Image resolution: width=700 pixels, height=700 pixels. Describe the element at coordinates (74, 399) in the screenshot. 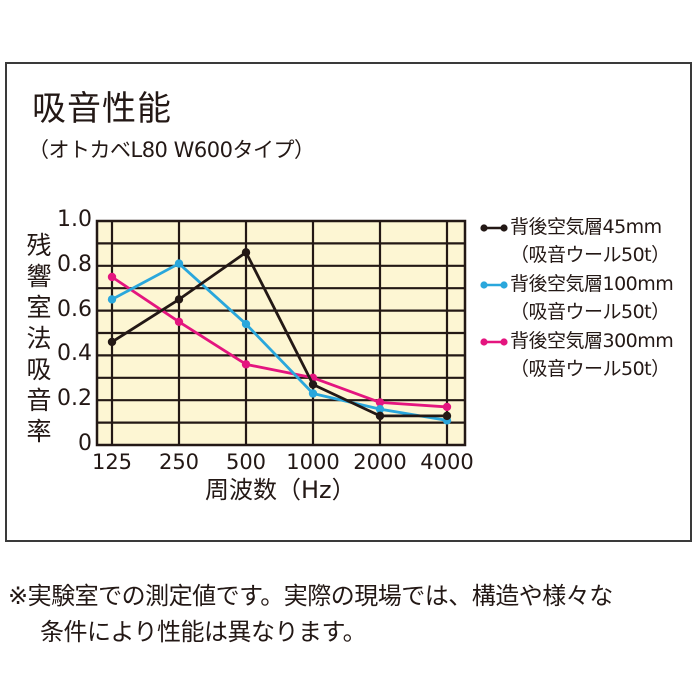

I see `y-tick-label: 0.2` at that location.